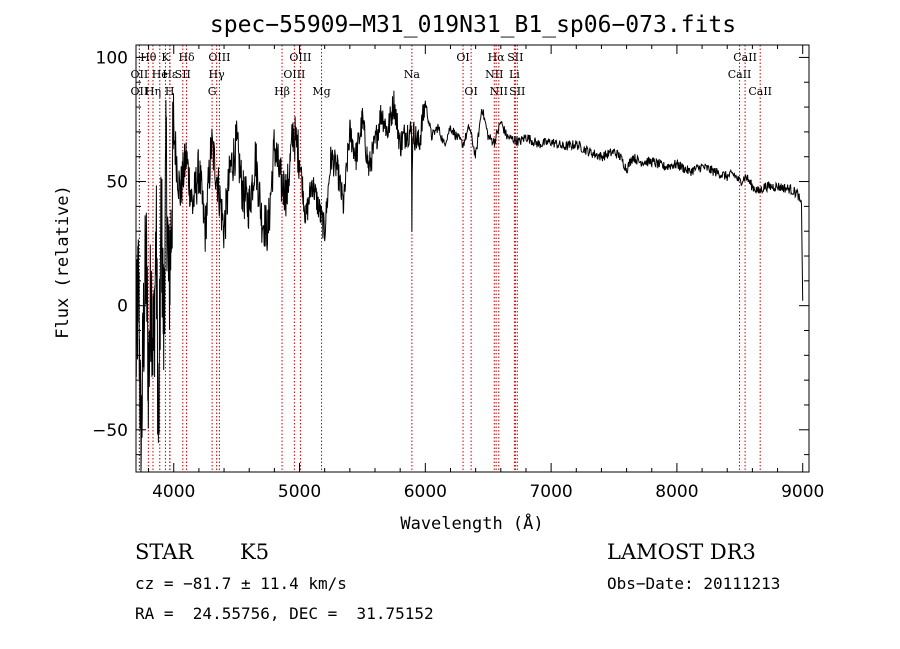  What do you see at coordinates (148, 57) in the screenshot?
I see `line-label: Hθ` at bounding box center [148, 57].